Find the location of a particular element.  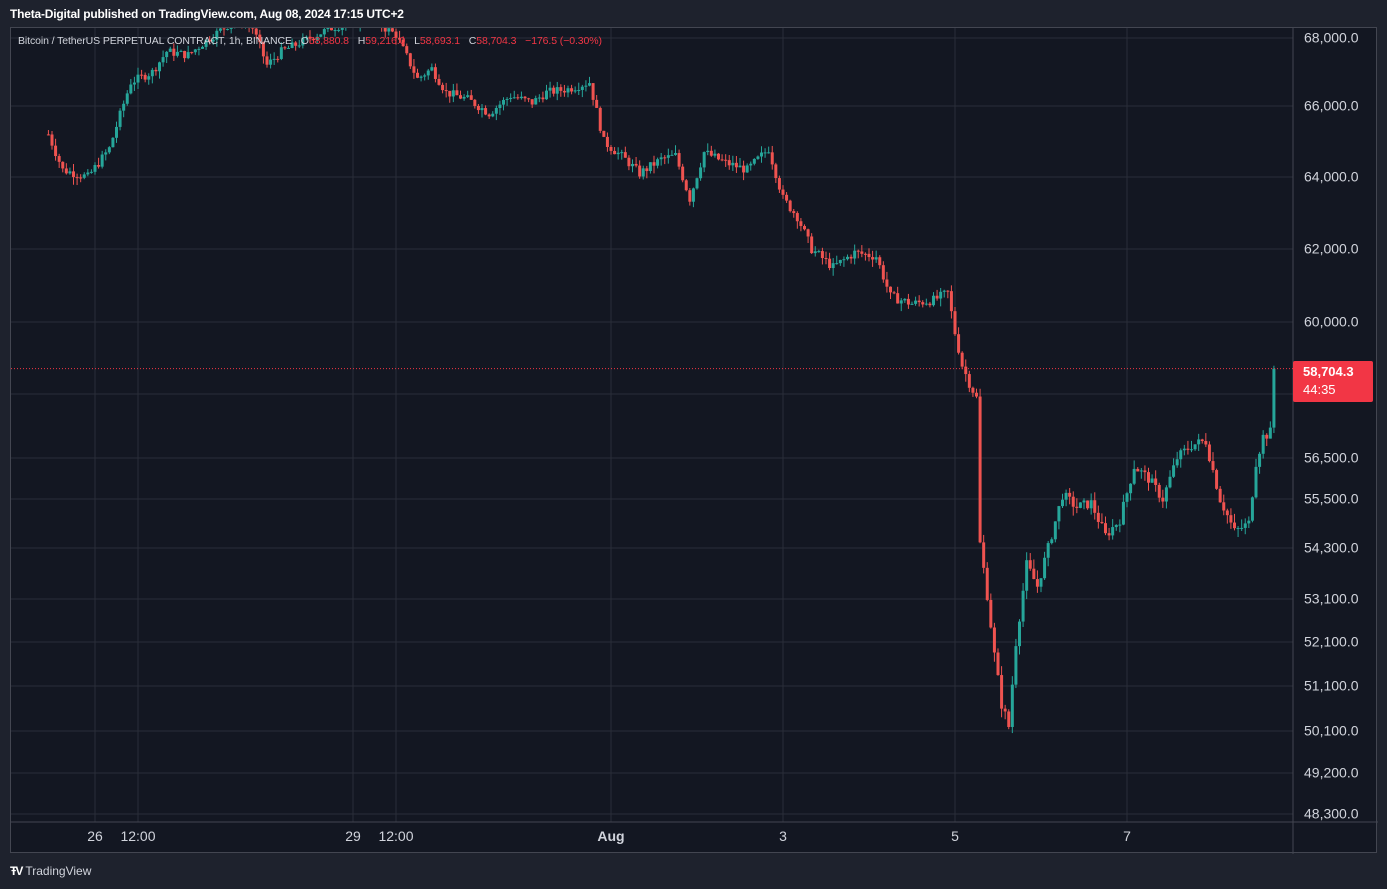

bar-countdown: 44:35 is located at coordinates (1319, 389).